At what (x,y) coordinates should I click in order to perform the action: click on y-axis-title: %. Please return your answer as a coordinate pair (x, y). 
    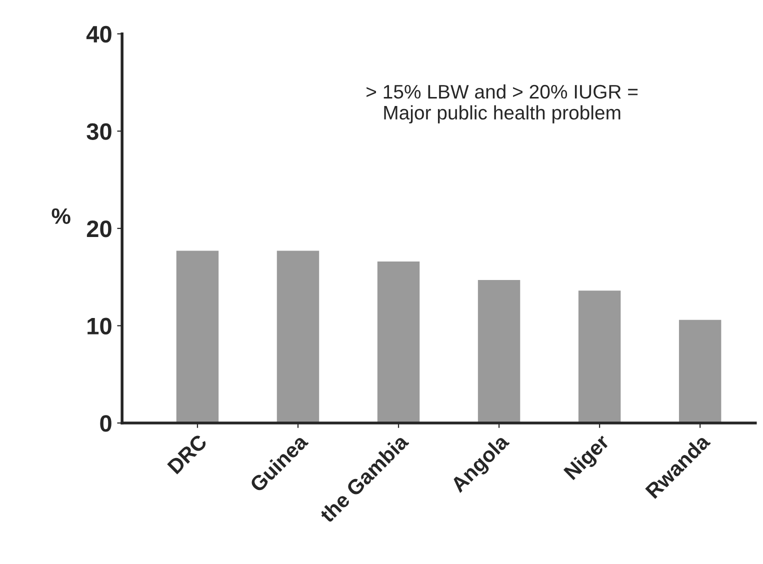
    Looking at the image, I should click on (61, 216).